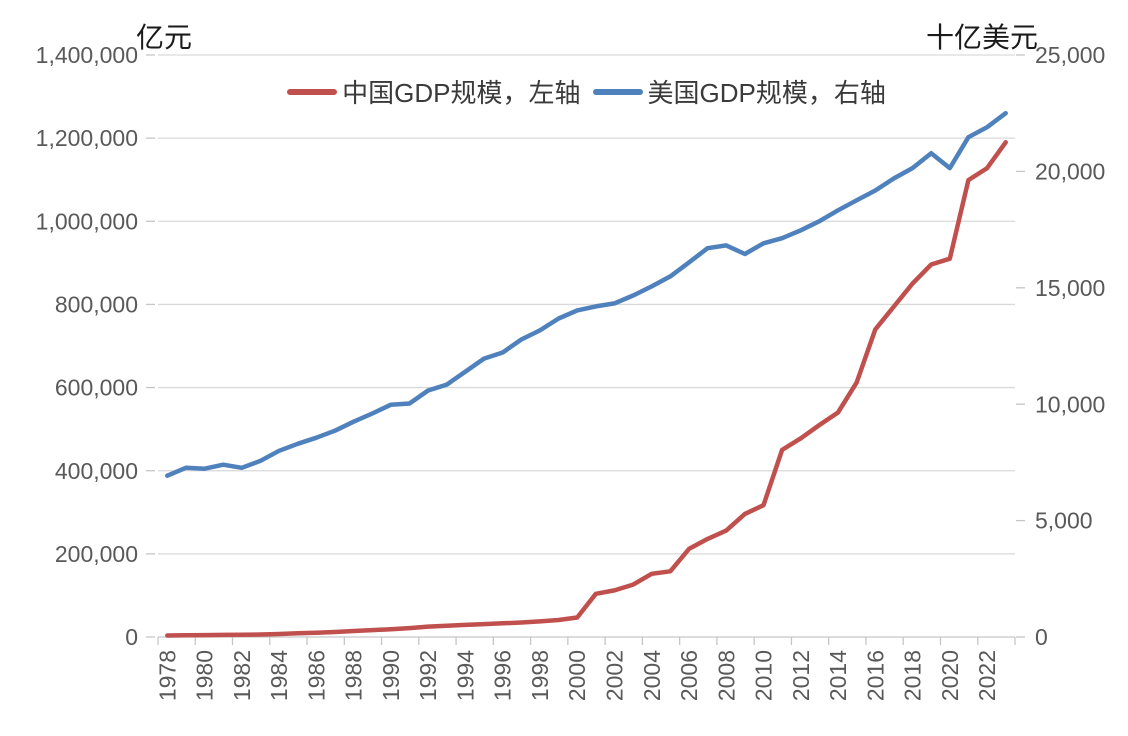 The width and height of the screenshot is (1128, 736). I want to click on left-axis-unit-label: 亿元, so click(164, 37).